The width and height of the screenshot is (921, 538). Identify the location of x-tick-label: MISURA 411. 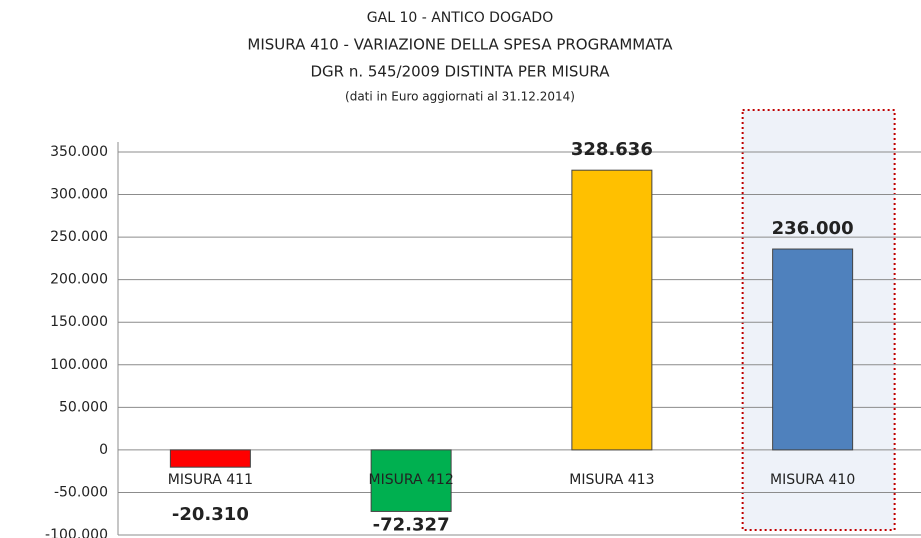
(210, 480).